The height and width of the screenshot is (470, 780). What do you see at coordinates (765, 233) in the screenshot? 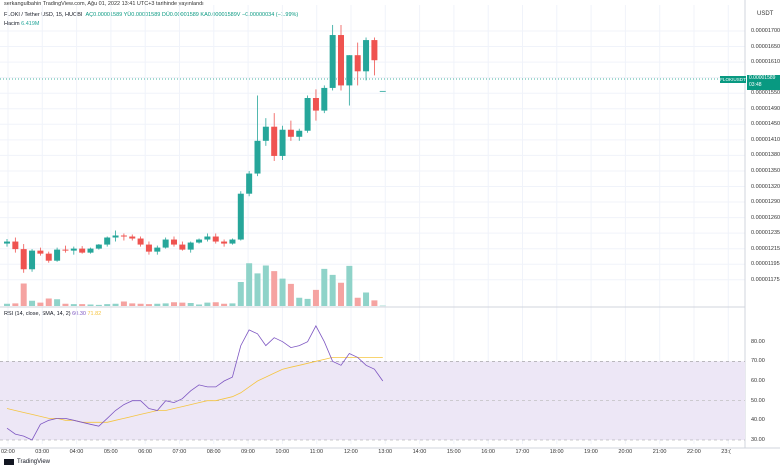
I see `price-tick-label: 0.00001235` at bounding box center [765, 233].